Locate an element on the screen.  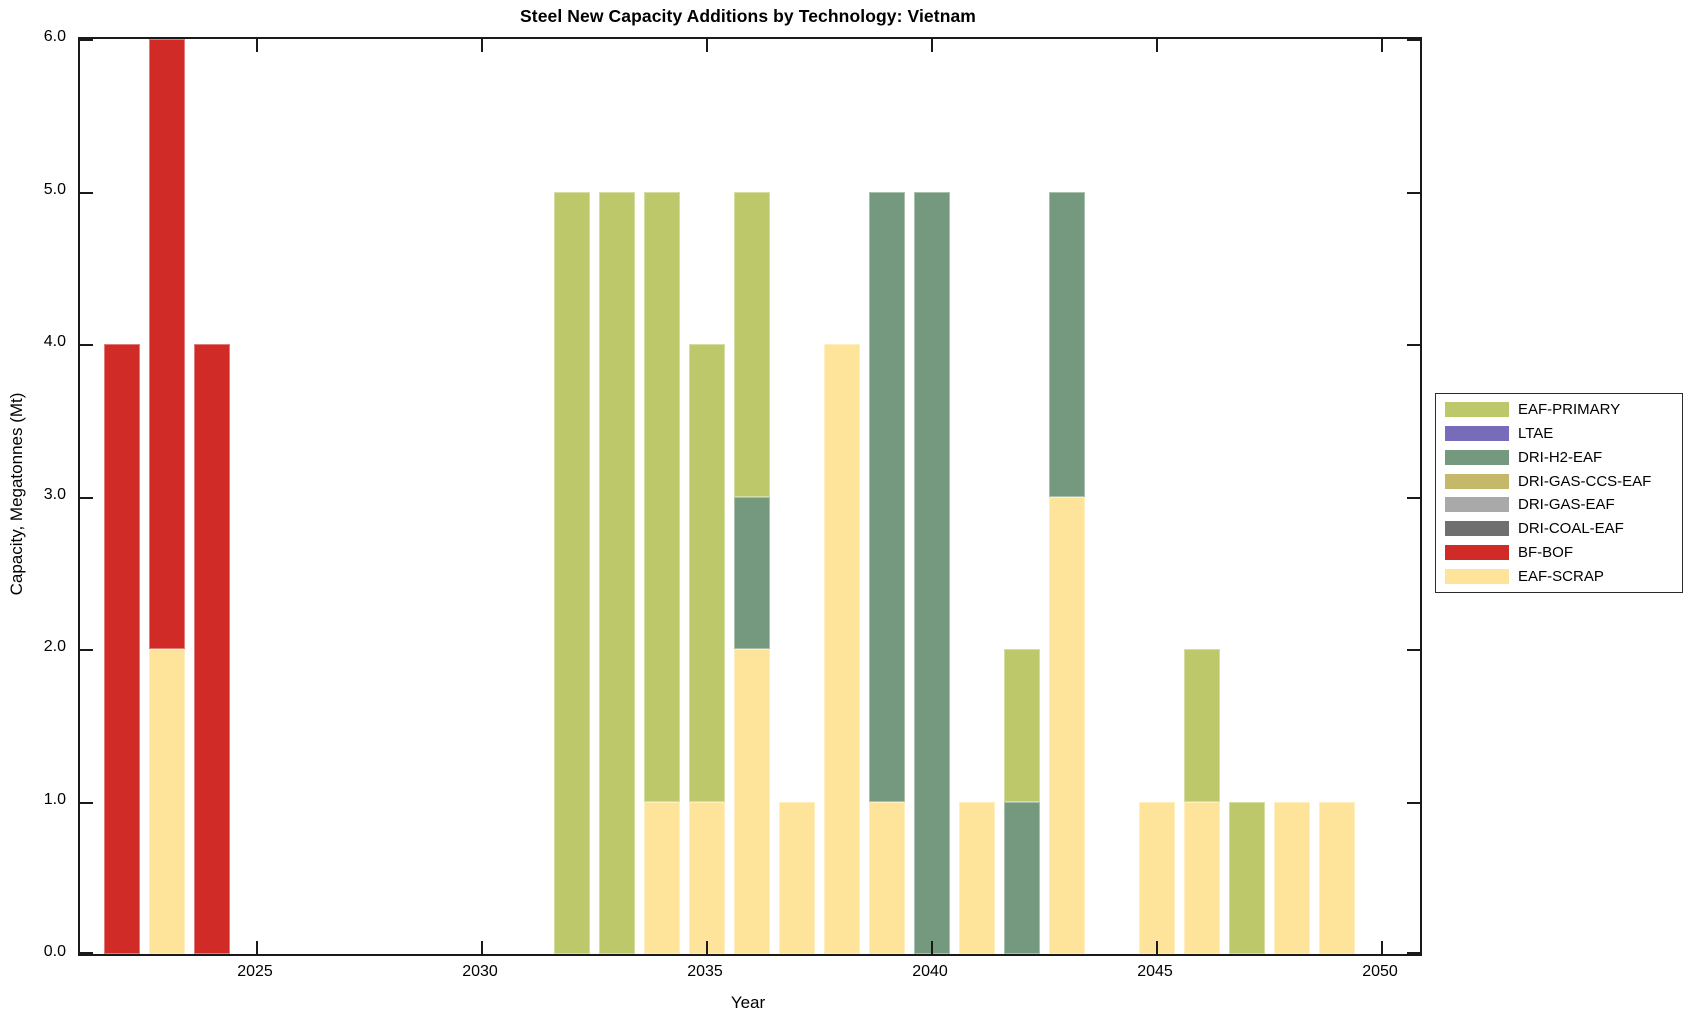
legend-item-dri-gas-ccs-eaf: DRI-GAS-CCS-EAF is located at coordinates (1559, 481).